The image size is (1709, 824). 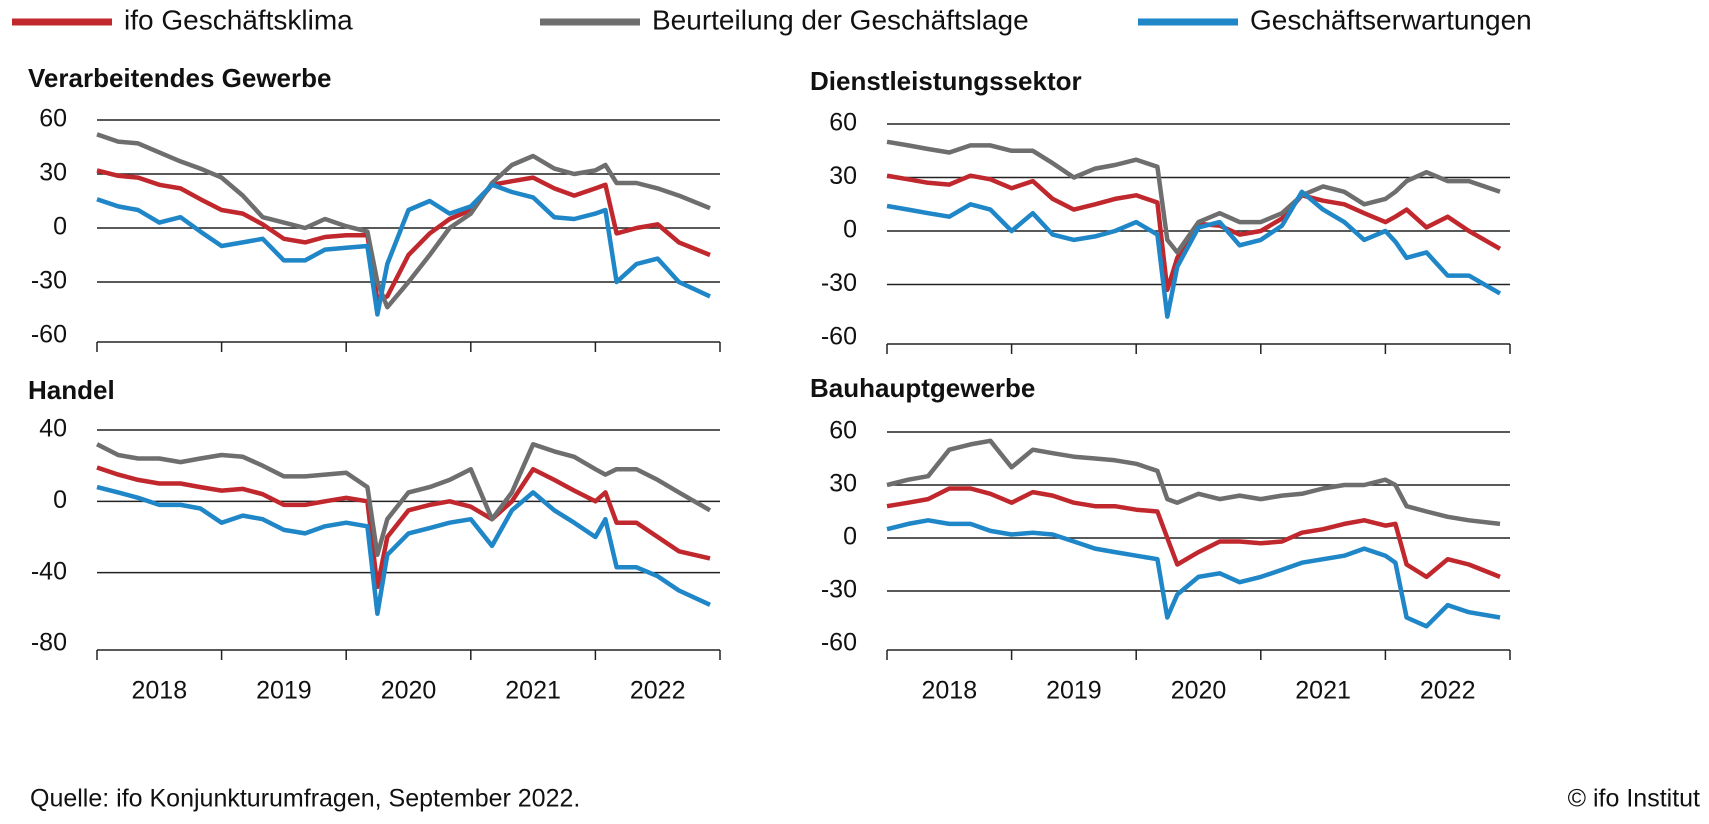 What do you see at coordinates (922, 388) in the screenshot?
I see `panel-title: Bauhauptgewerbe` at bounding box center [922, 388].